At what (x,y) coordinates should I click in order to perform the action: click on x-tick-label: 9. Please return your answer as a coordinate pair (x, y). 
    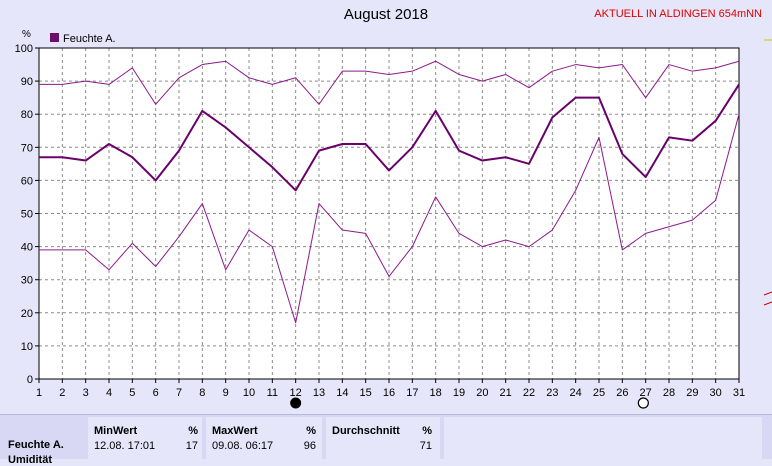
    Looking at the image, I should click on (226, 393).